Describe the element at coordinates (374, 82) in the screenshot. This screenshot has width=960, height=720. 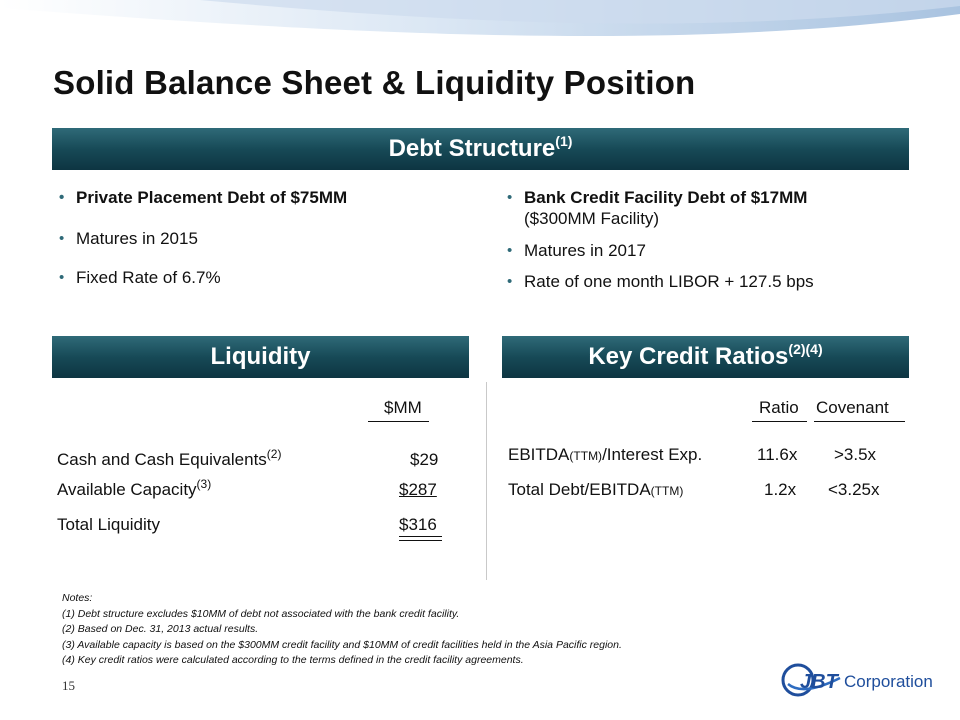
I see `page-title: Solid Balance Sheet & Liquidity Position` at that location.